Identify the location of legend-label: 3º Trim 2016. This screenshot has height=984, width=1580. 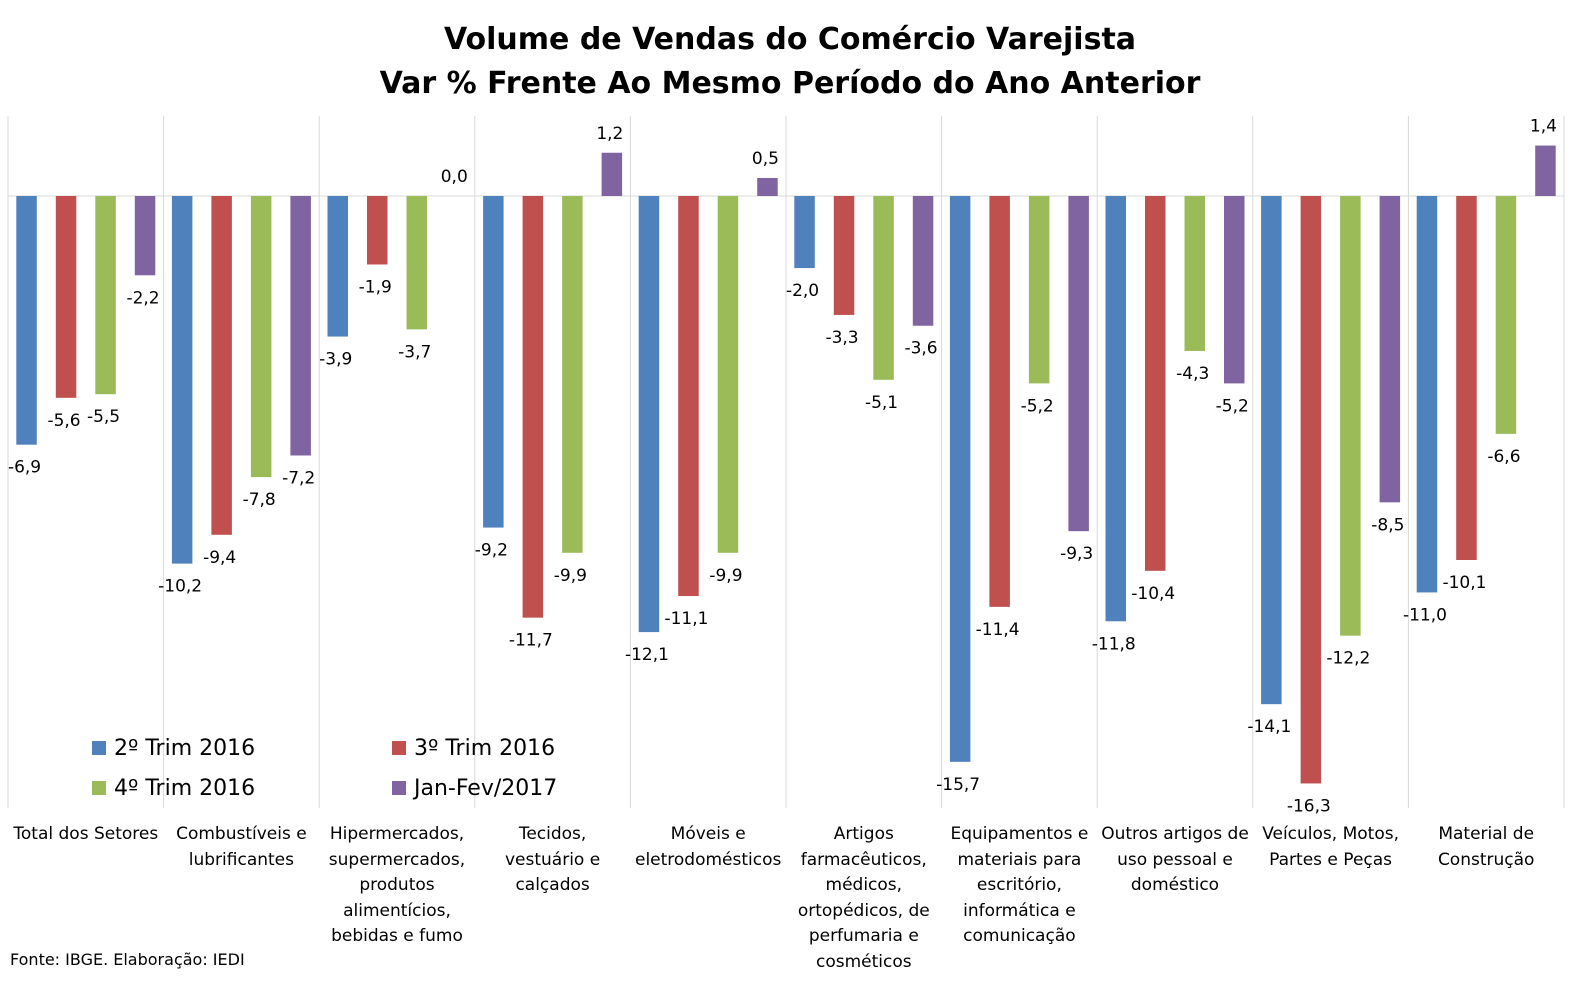
(485, 748).